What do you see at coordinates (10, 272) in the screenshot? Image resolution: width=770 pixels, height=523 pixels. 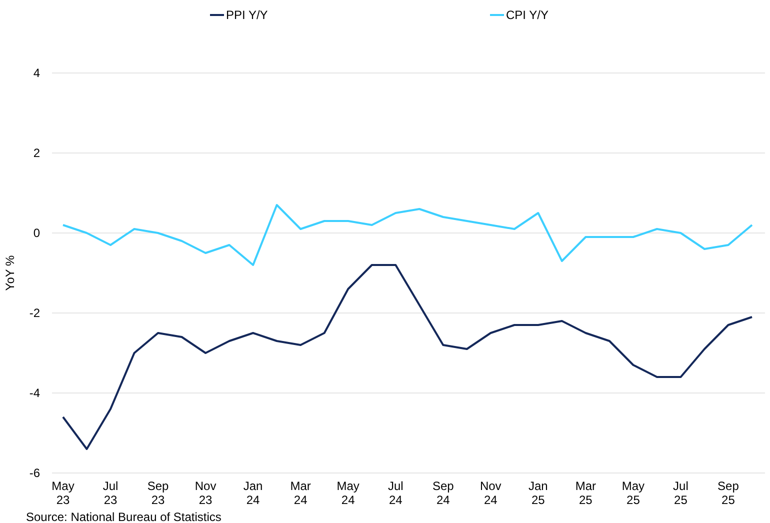 I see `y-axis-title: YoY %` at bounding box center [10, 272].